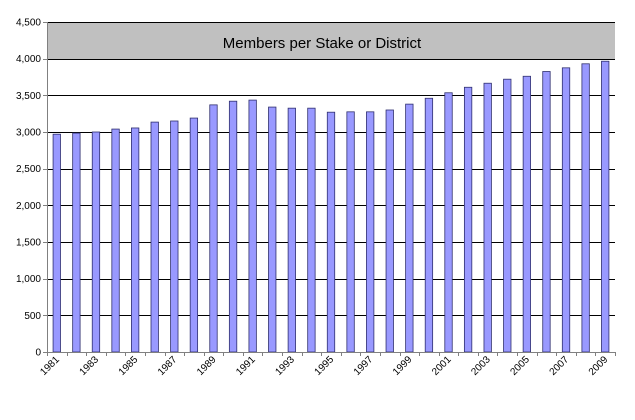  Describe the element at coordinates (252, 226) in the screenshot. I see `bar-1991` at that location.